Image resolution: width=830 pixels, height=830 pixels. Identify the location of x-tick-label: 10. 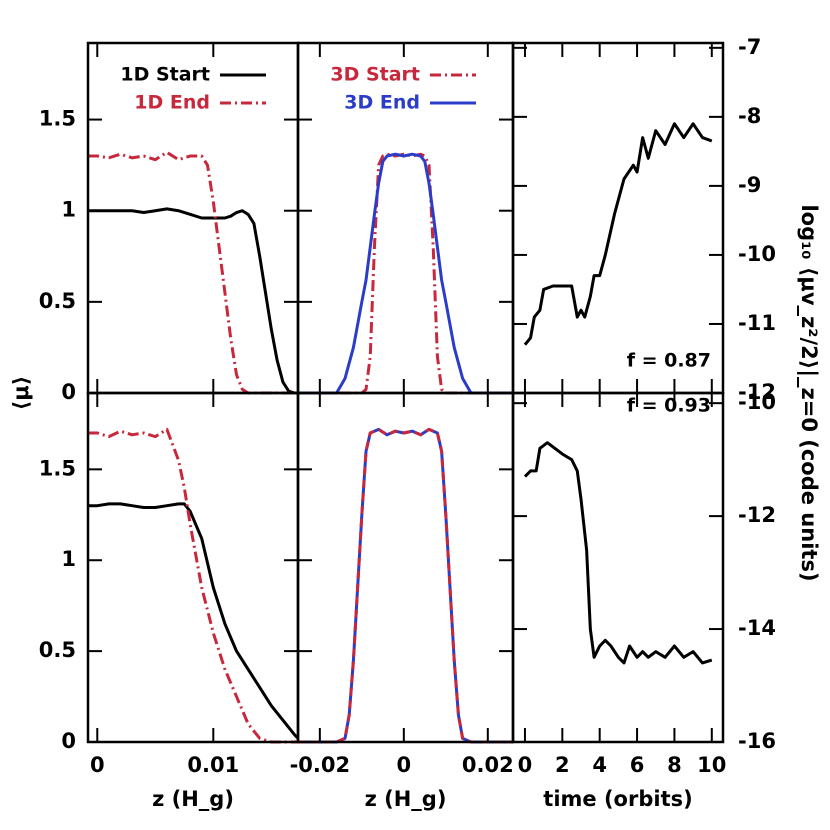
(711, 765).